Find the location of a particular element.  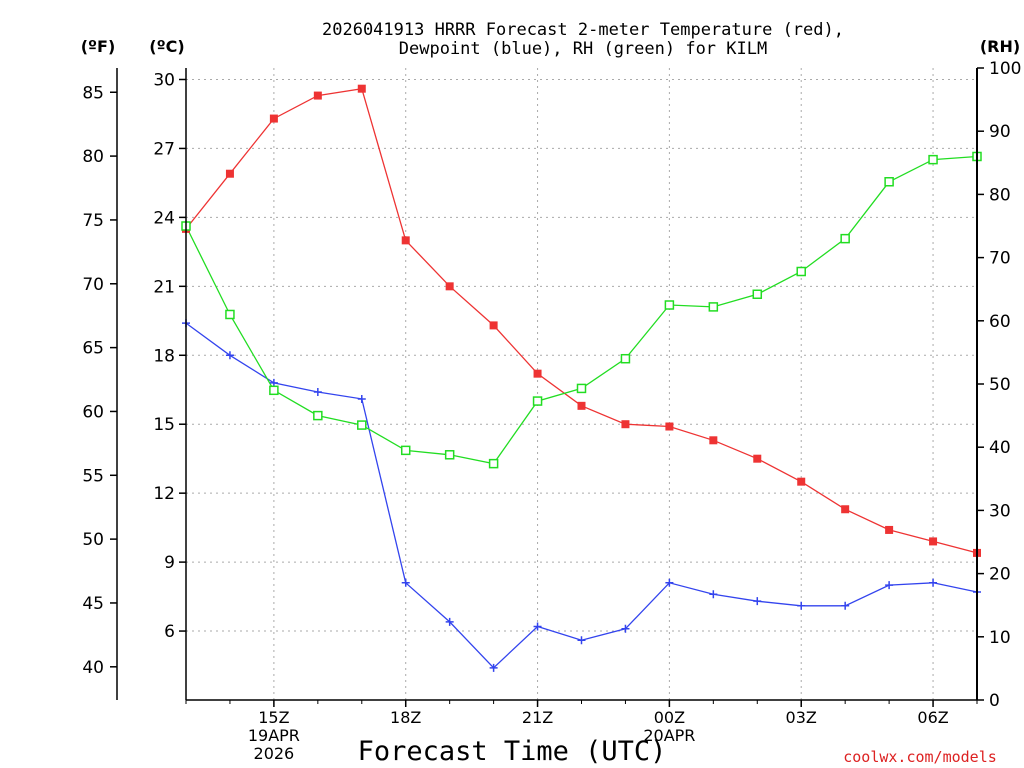

rh-tick-label: 100 is located at coordinates (1005, 69).